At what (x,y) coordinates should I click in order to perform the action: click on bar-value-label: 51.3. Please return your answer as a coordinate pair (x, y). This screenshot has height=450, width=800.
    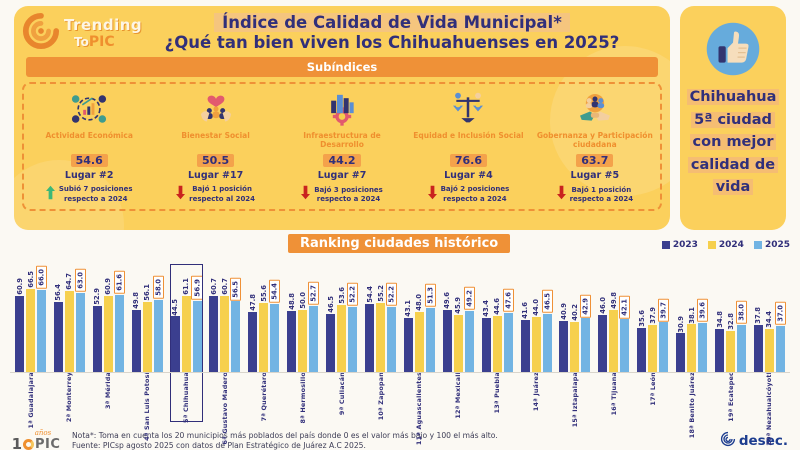
    Looking at the image, I should click on (430, 295).